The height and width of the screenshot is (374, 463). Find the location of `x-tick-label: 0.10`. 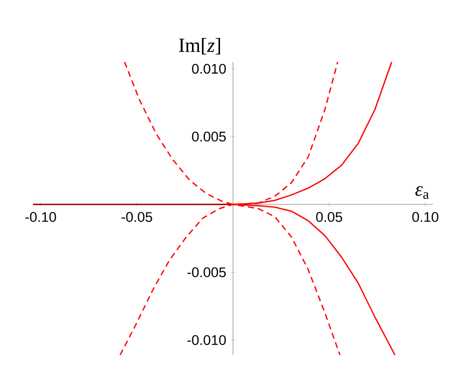

x-tick-label: 0.10 is located at coordinates (425, 217).